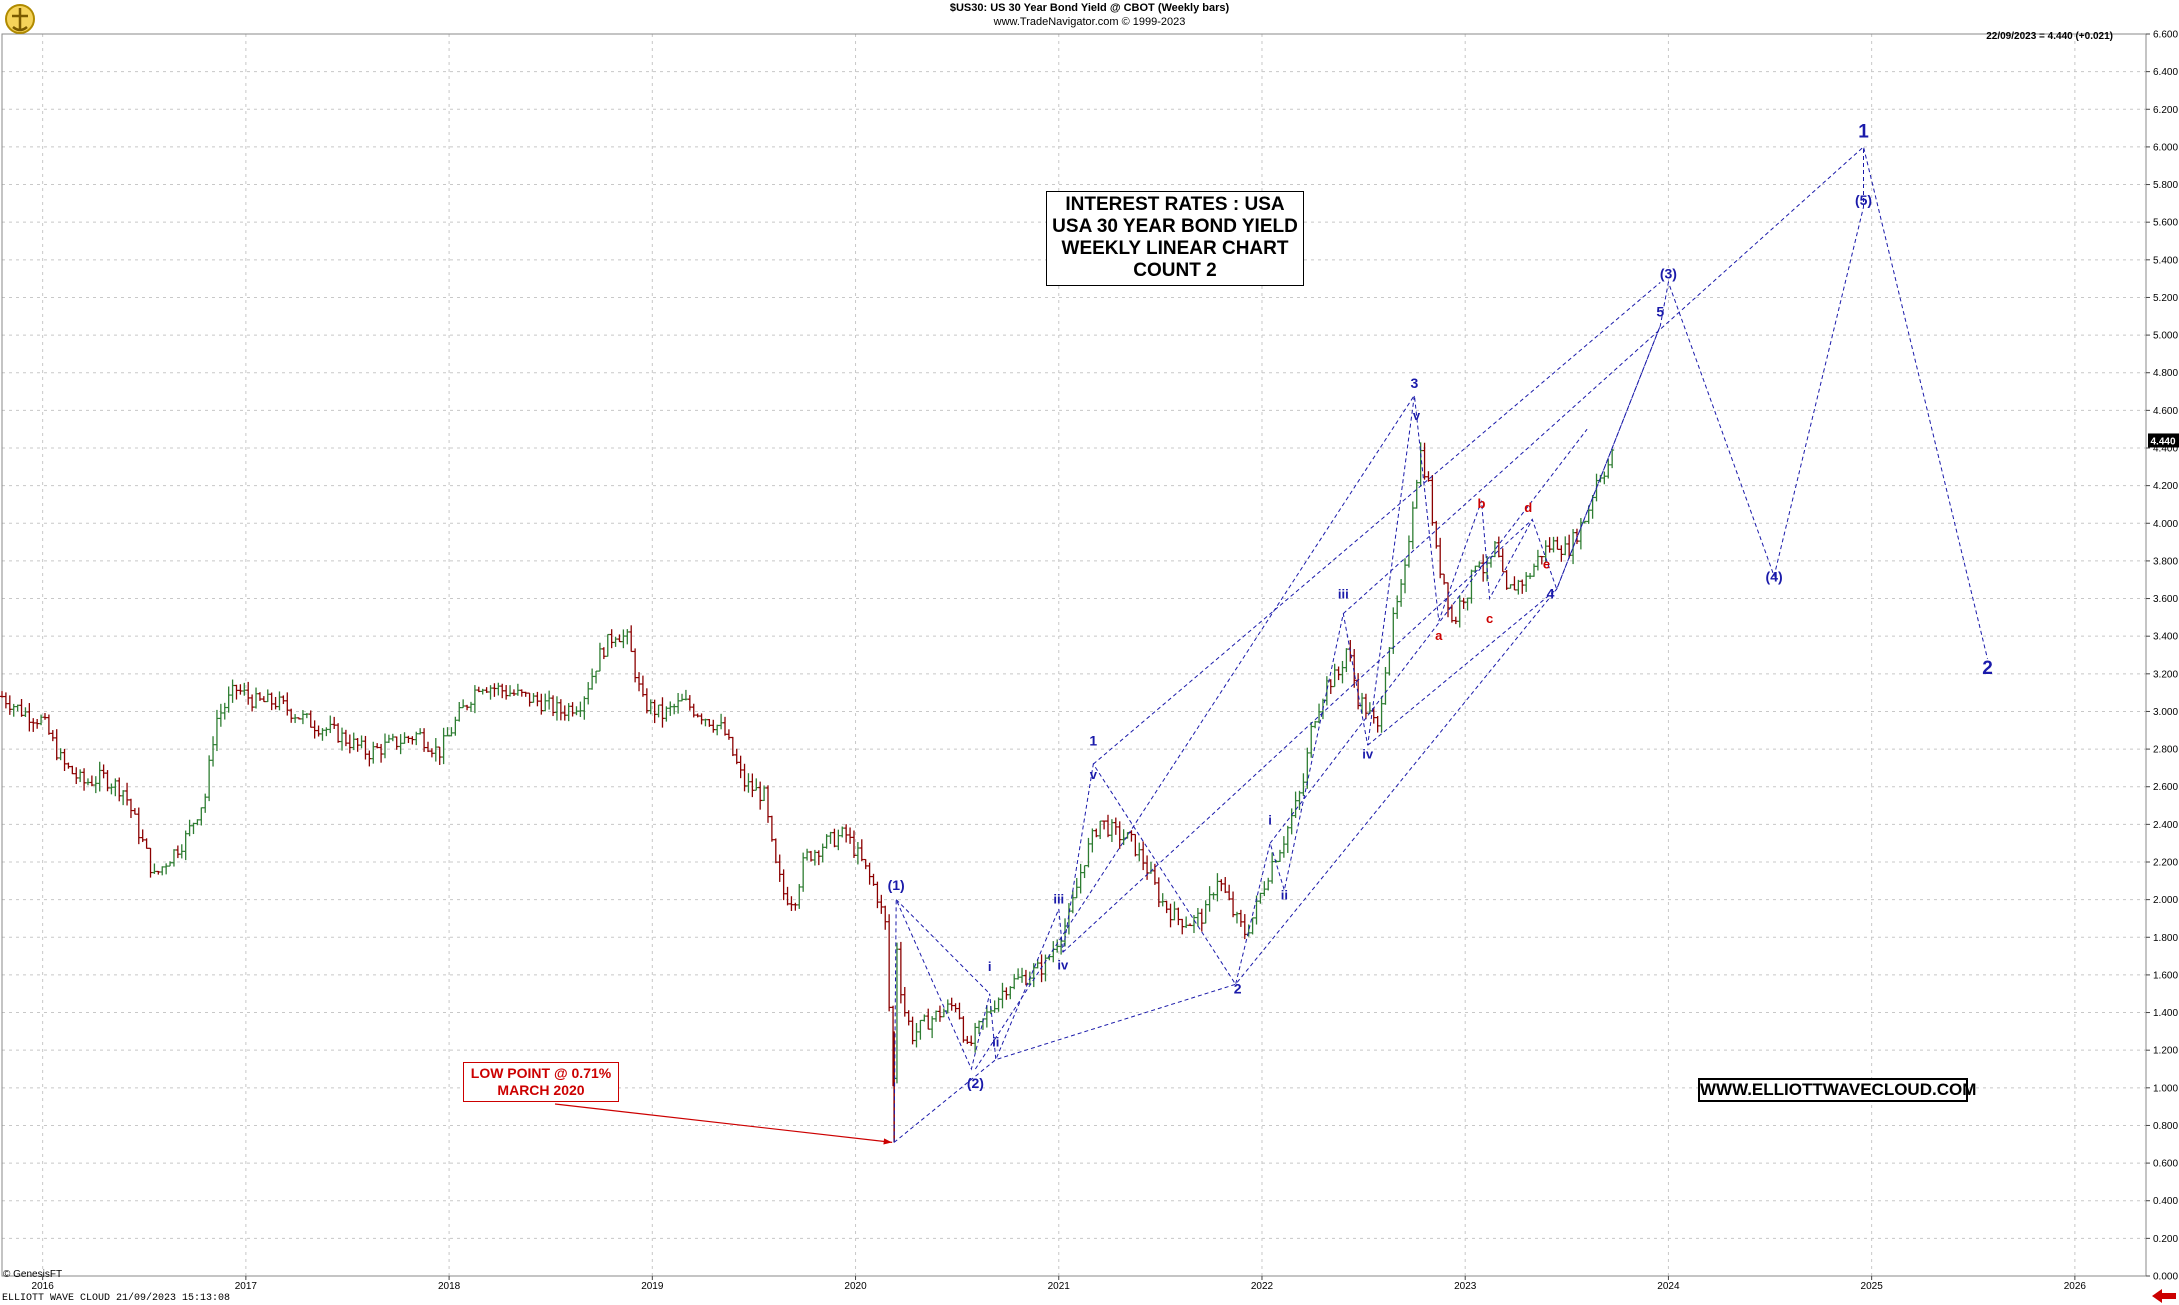  I want to click on y-tick-label: 0.000, so click(2165, 1277).